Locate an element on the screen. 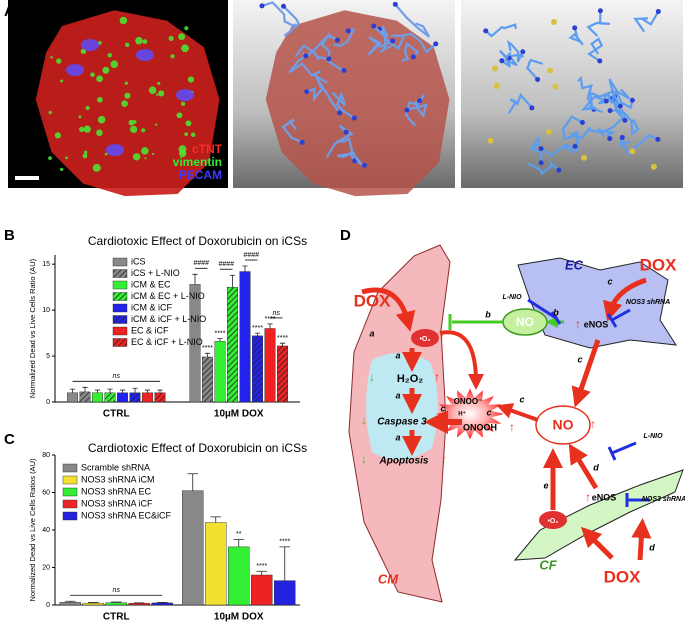 Image resolution: width=685 pixels, height=623 pixels. legend-label: EC & iCF + L-NIO is located at coordinates (167, 342).